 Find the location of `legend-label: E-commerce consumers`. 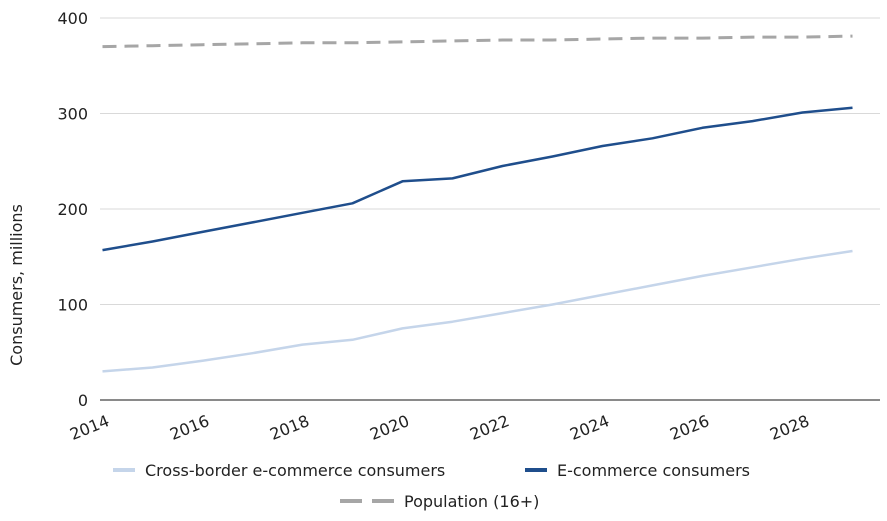

legend-label: E-commerce consumers is located at coordinates (653, 470).